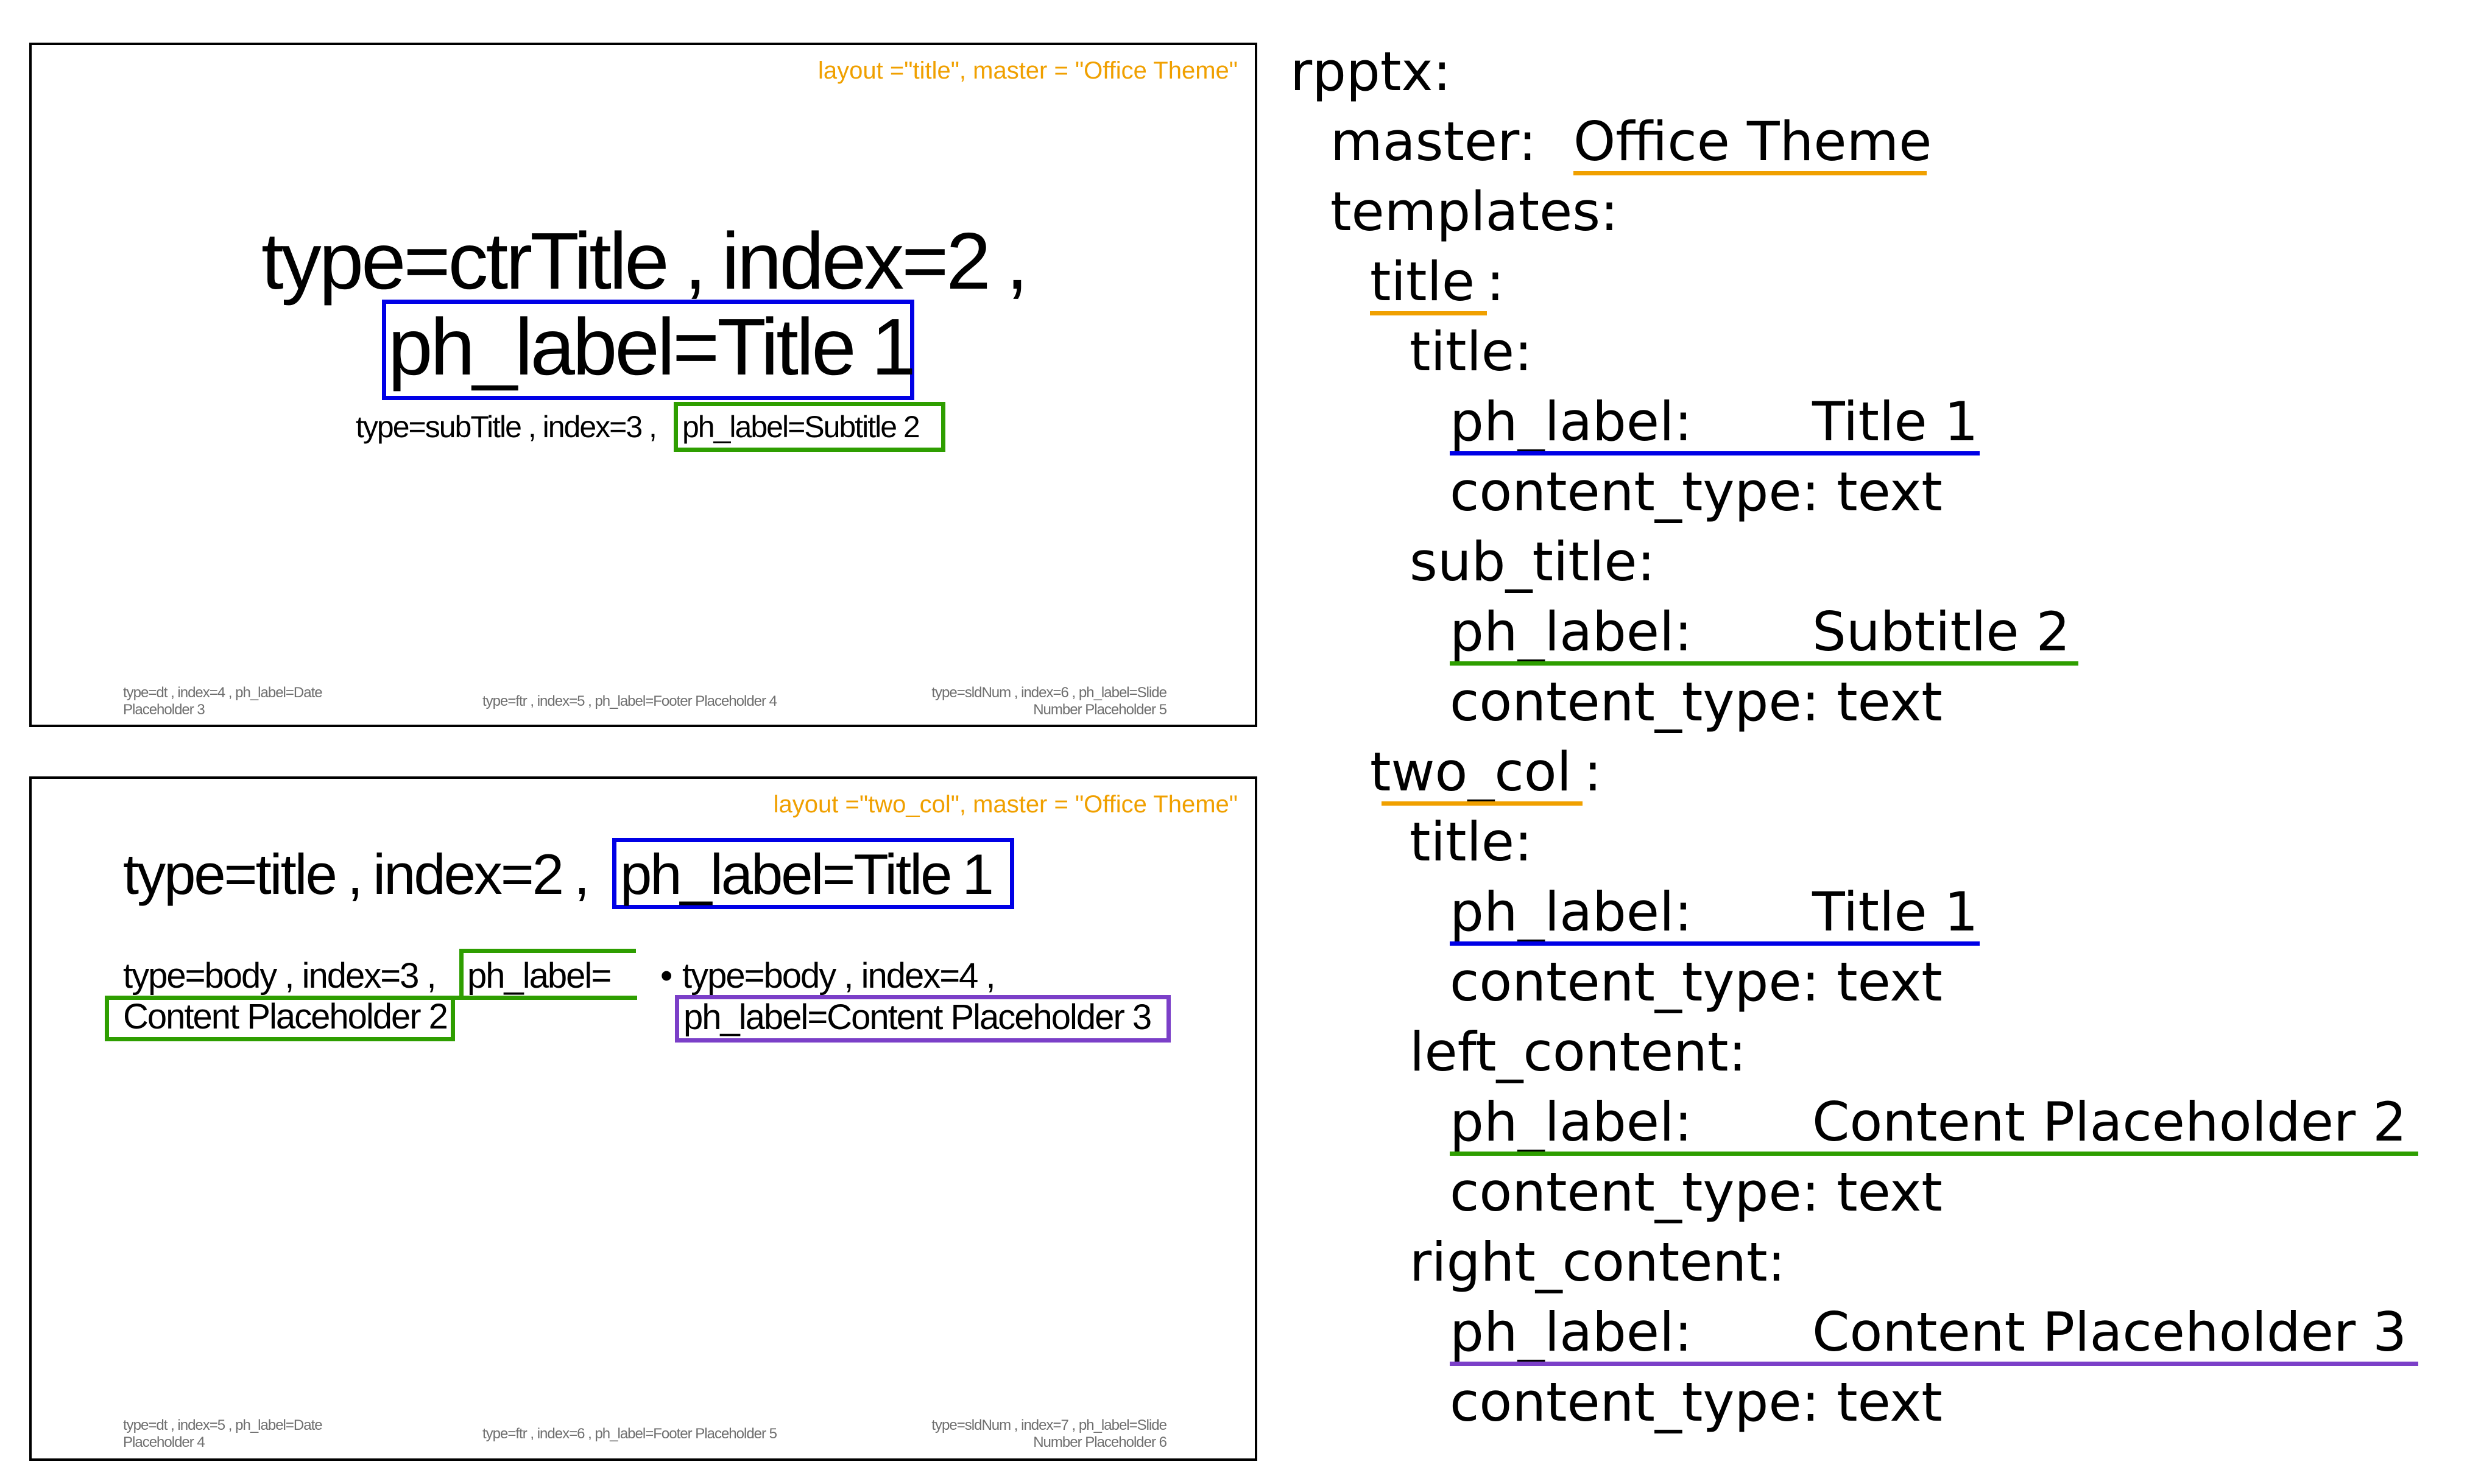 The width and height of the screenshot is (2481, 1484). Describe the element at coordinates (164, 710) in the screenshot. I see `footer-date-line: Placeholder 3` at that location.